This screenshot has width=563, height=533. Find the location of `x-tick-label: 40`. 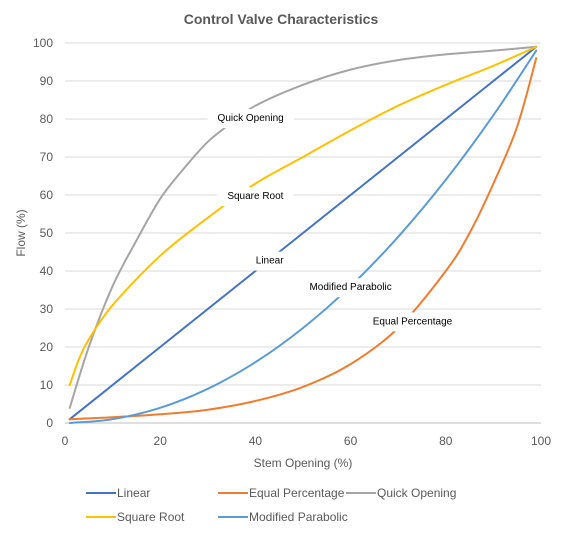

x-tick-label: 40 is located at coordinates (256, 441).